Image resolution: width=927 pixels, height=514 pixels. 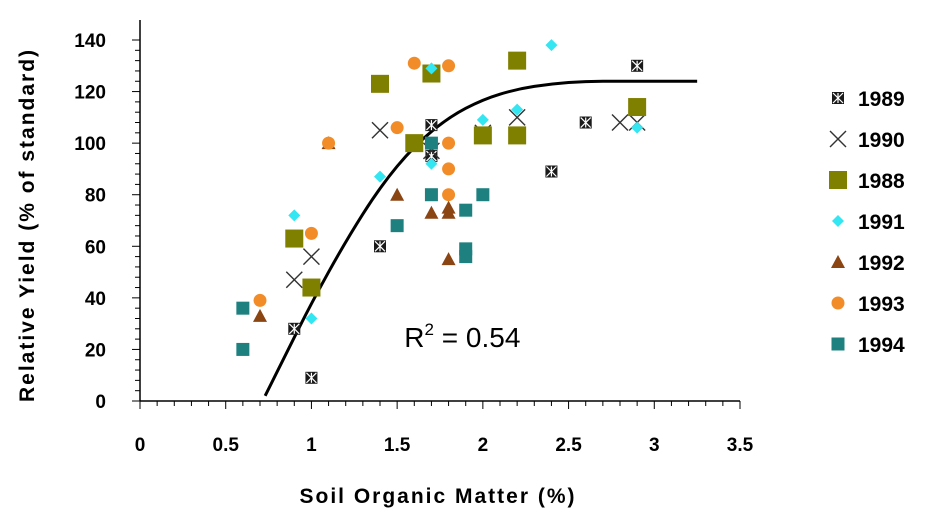 I want to click on x-tick-label: 1, so click(x=311, y=445).